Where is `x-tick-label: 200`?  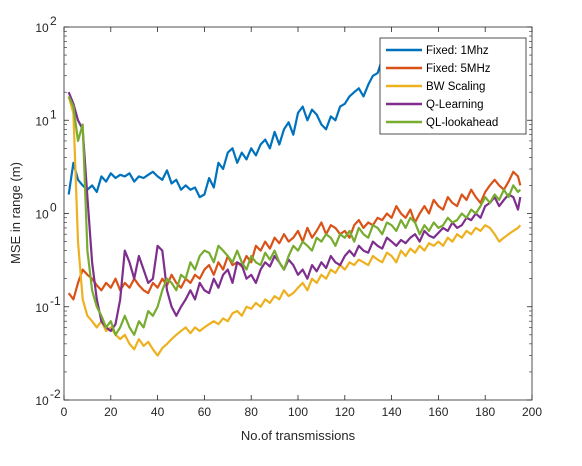 x-tick-label: 200 is located at coordinates (532, 412).